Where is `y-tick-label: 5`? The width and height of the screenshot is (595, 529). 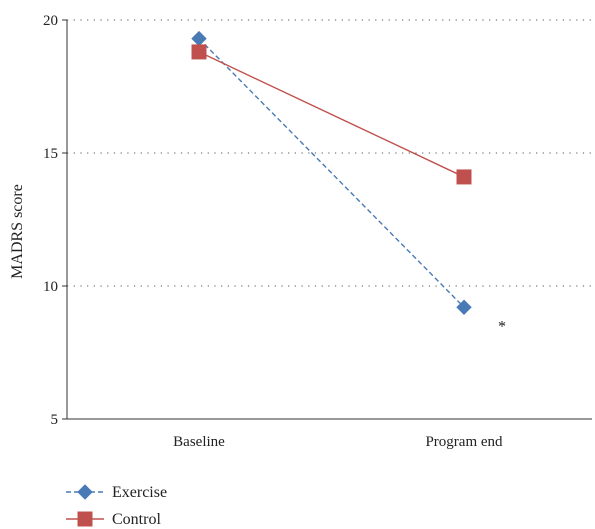
y-tick-label: 5 is located at coordinates (55, 420).